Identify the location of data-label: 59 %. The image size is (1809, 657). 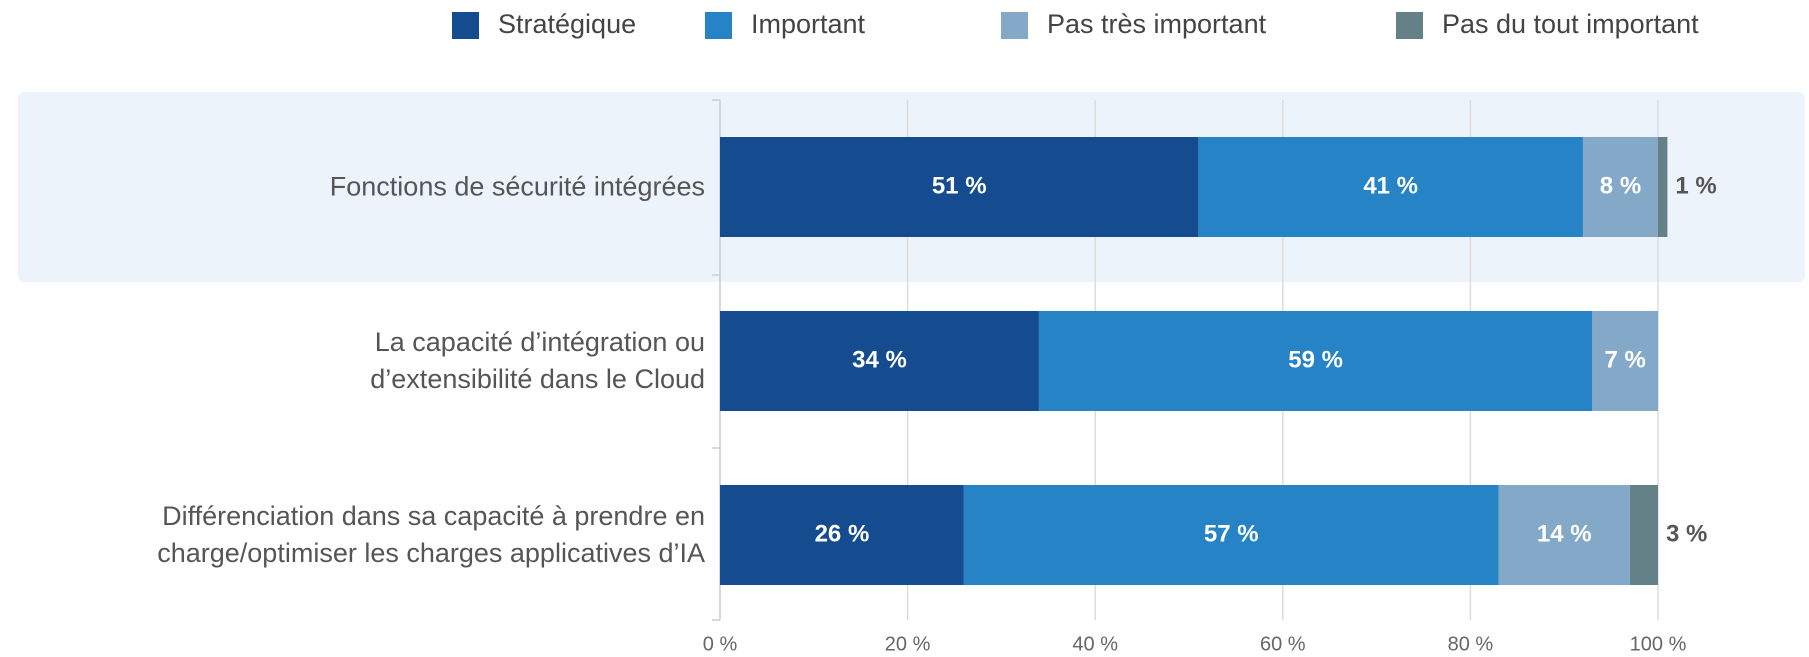
(1315, 359).